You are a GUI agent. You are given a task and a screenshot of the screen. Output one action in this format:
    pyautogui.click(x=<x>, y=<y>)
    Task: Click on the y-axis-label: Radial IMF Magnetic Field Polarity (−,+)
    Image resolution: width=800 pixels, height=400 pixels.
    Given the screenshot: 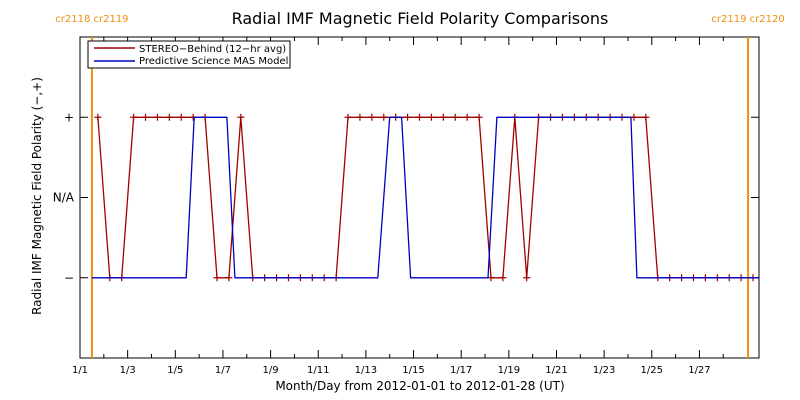 What is the action you would take?
    pyautogui.click(x=37, y=196)
    